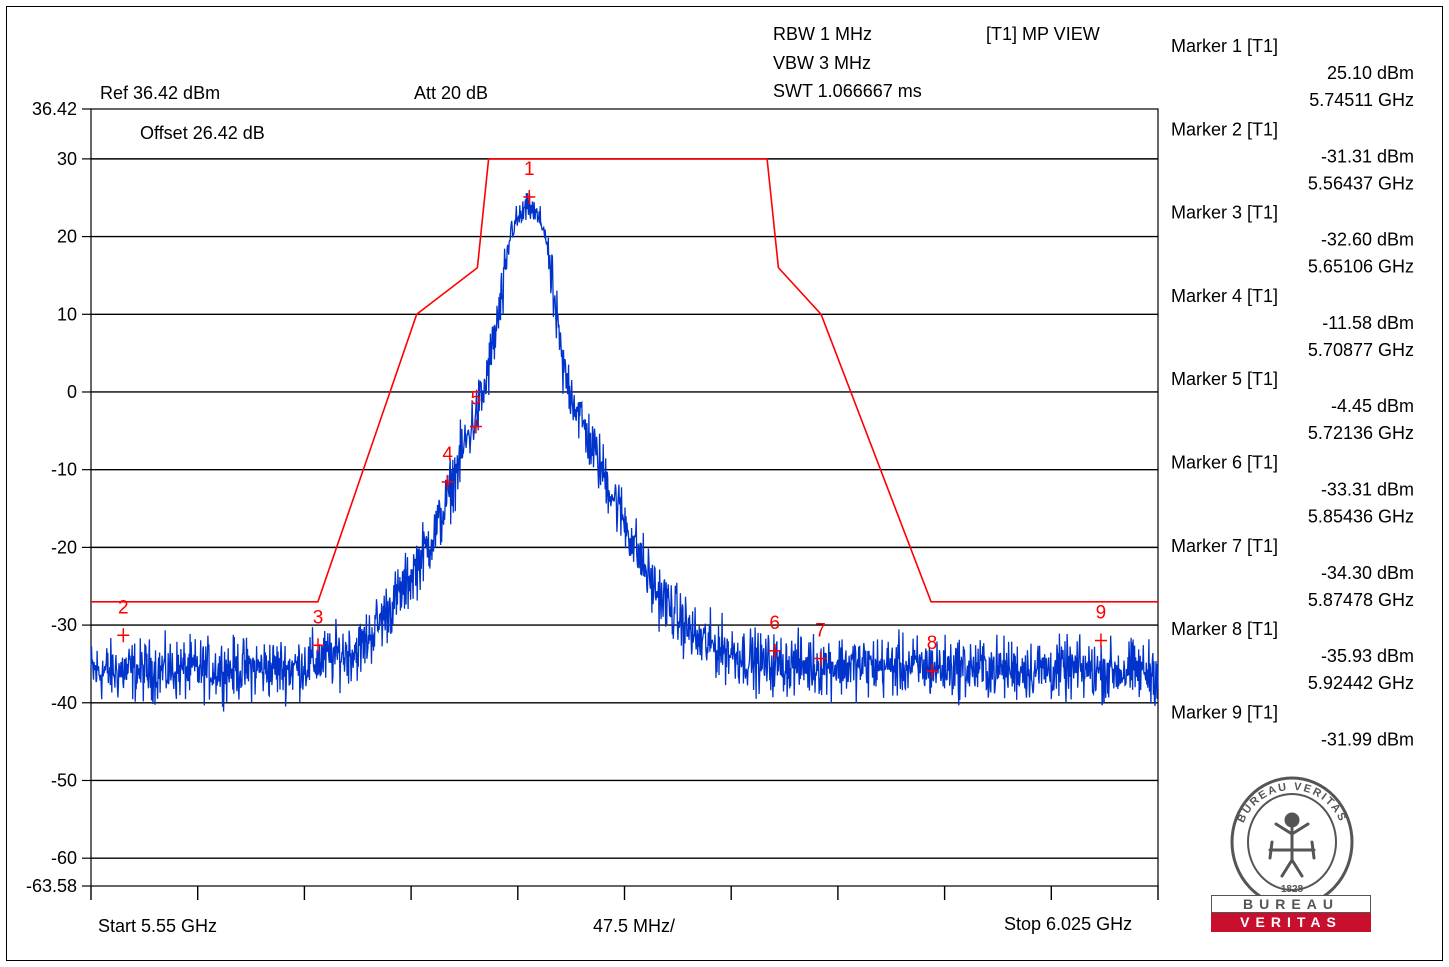 This screenshot has width=1449, height=967. What do you see at coordinates (1068, 924) in the screenshot?
I see `x-stop-label: Stop 6.025 GHz` at bounding box center [1068, 924].